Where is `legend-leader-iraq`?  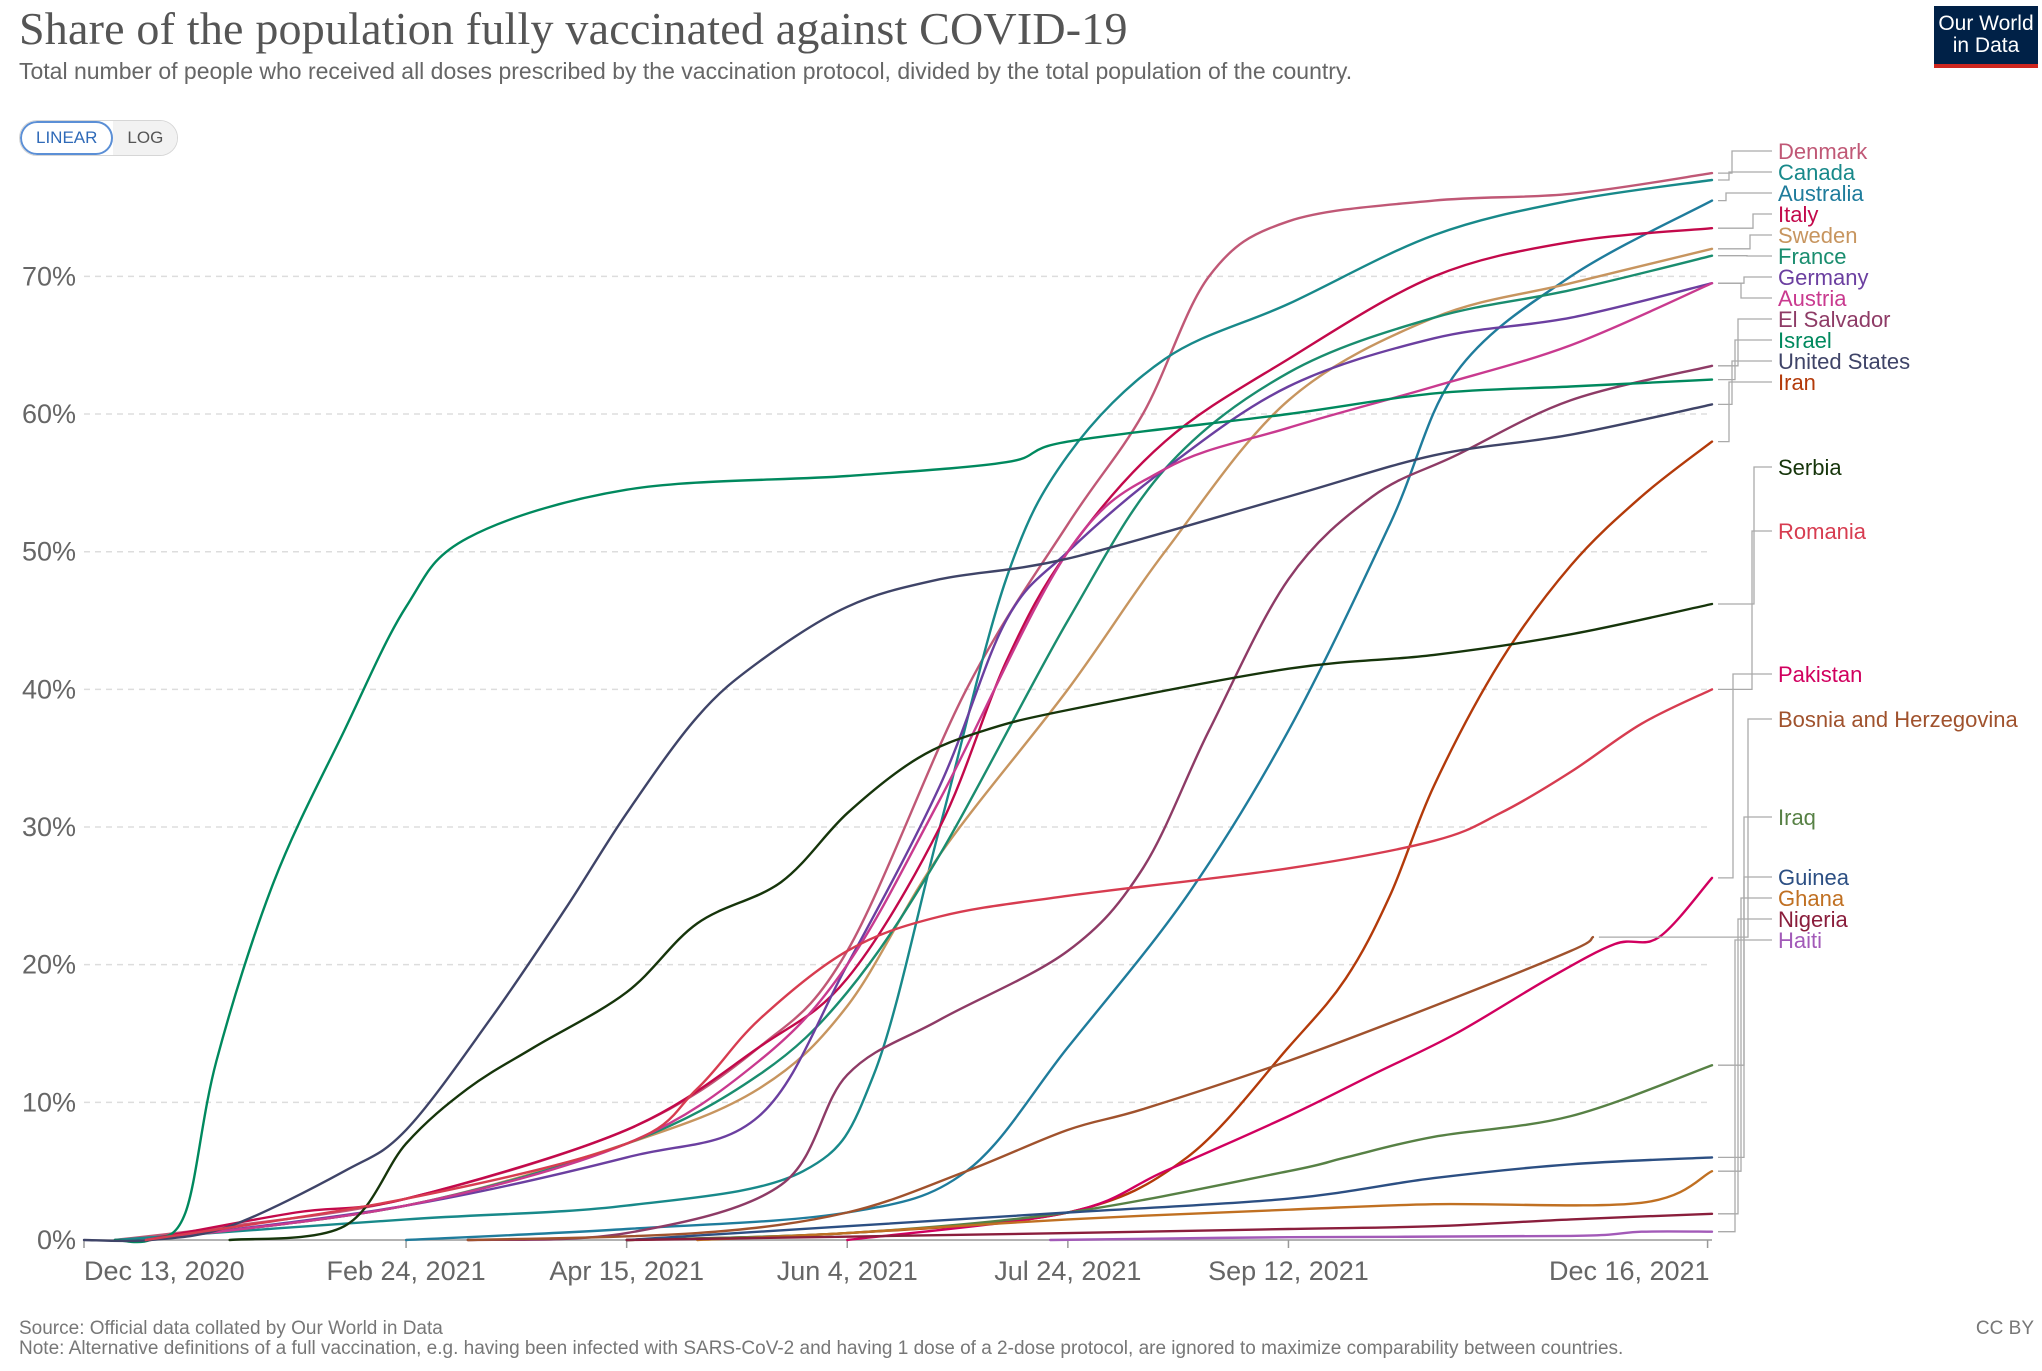
legend-leader-iraq is located at coordinates (1745, 941).